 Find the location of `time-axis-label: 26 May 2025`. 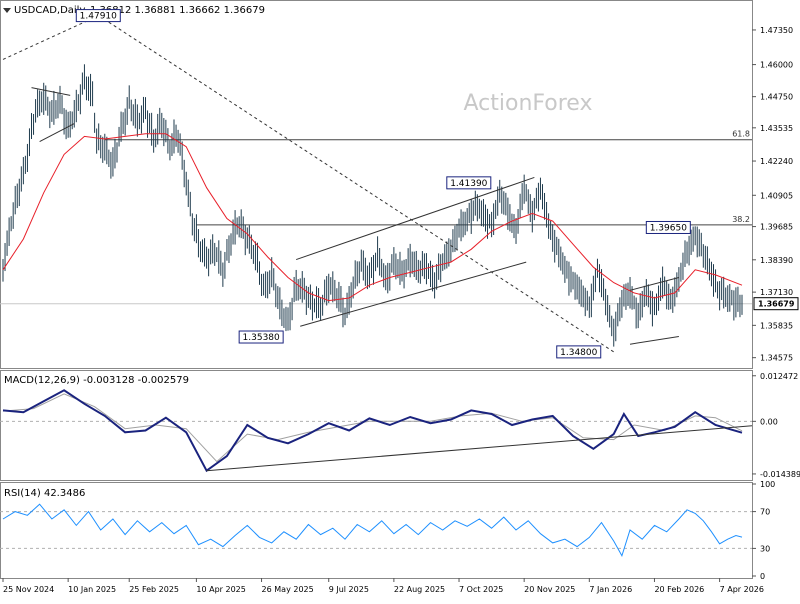

time-axis-label: 26 May 2025 is located at coordinates (288, 589).